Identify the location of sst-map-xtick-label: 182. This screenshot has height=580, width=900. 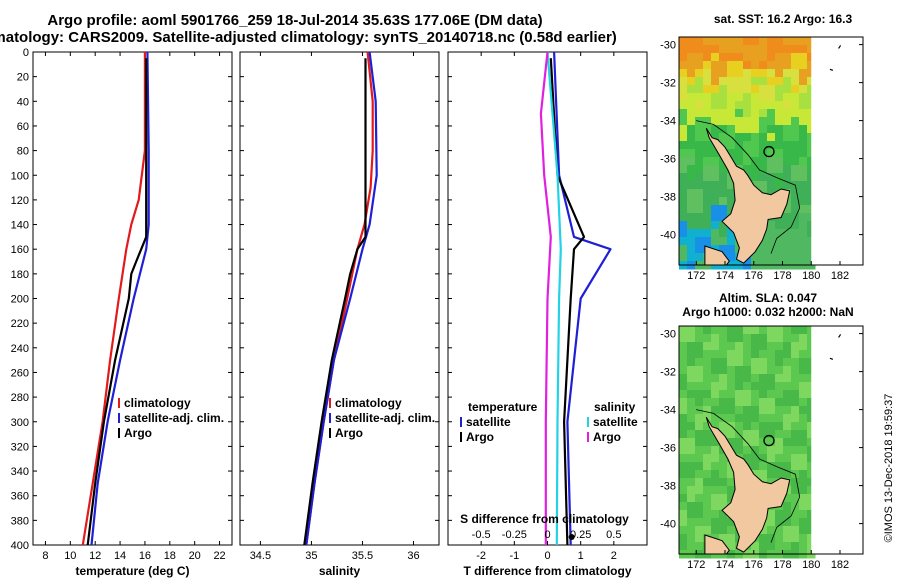
(840, 276).